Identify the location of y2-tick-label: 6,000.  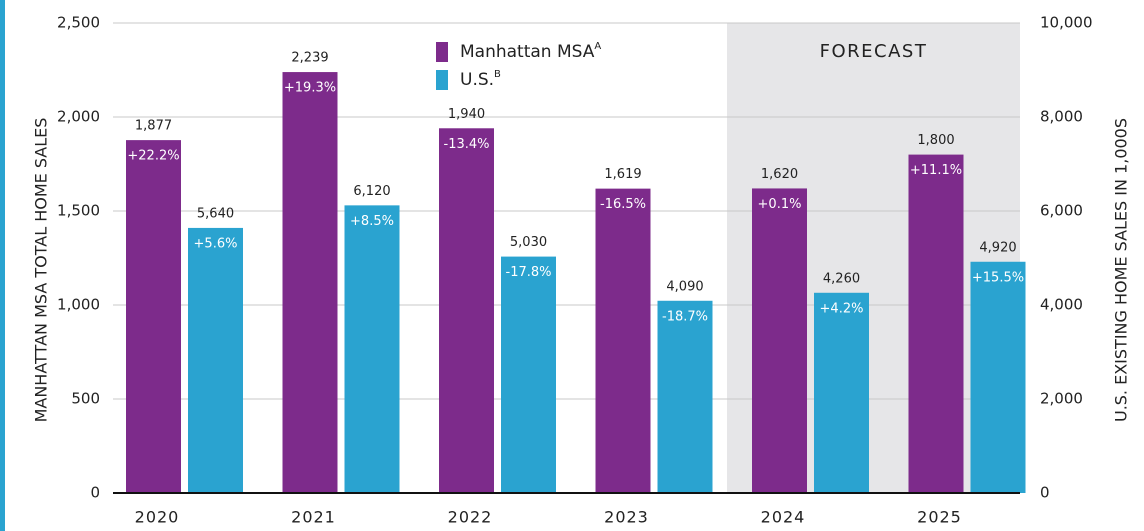
(1061, 211).